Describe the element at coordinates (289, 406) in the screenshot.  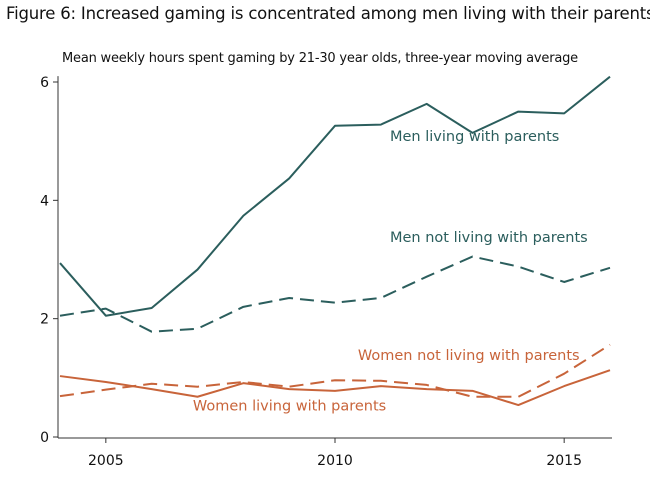
I see `series-label: Women living with parents` at that location.